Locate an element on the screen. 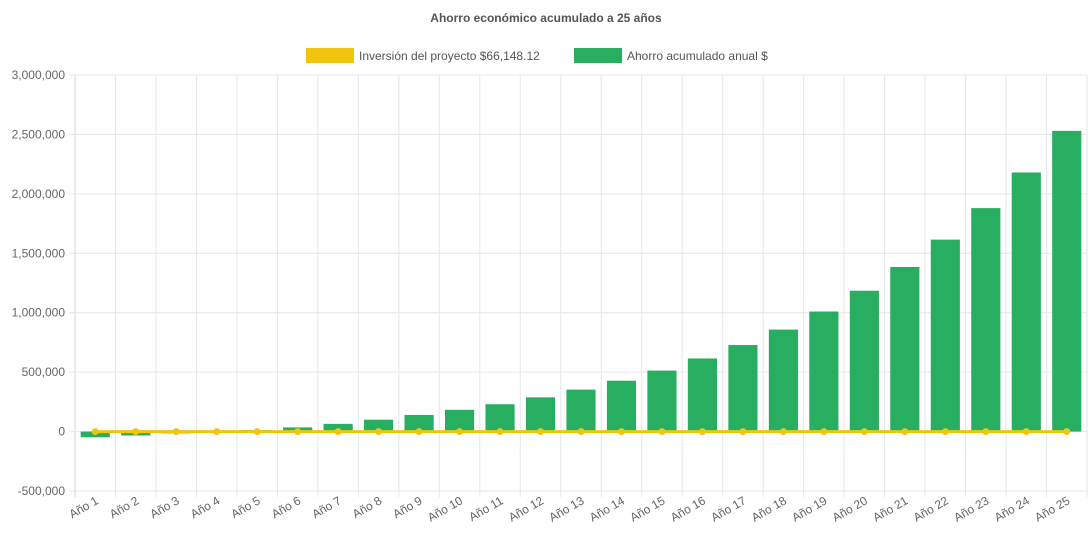  x-tick-label: Año 13 is located at coordinates (567, 508).